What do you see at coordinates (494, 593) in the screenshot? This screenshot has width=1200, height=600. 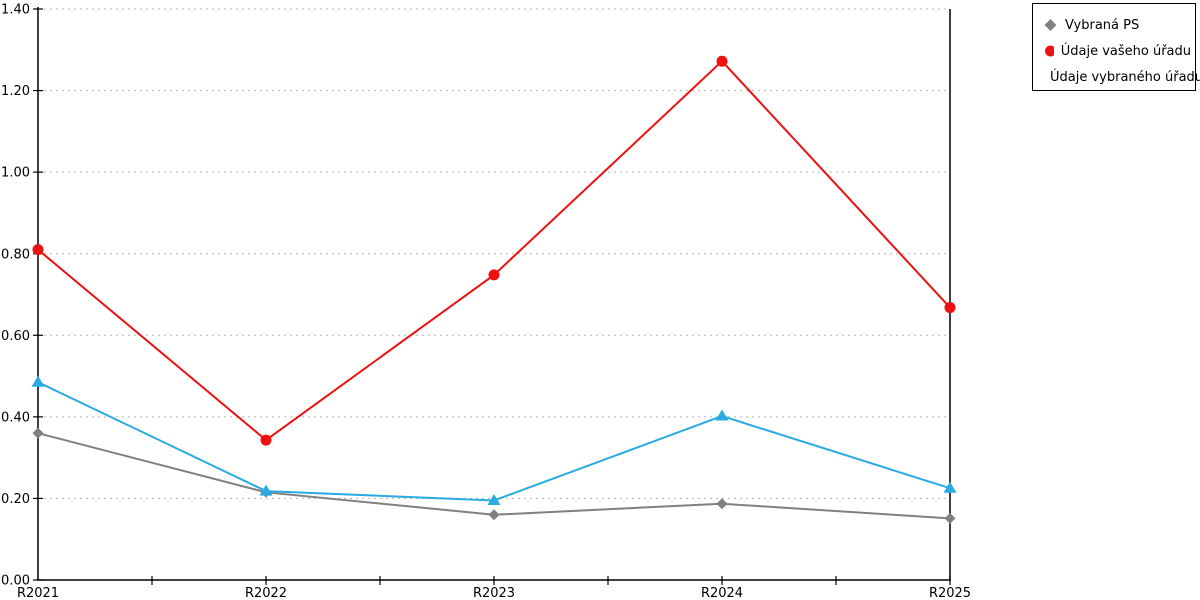 I see `x-tick-label: R2023` at bounding box center [494, 593].